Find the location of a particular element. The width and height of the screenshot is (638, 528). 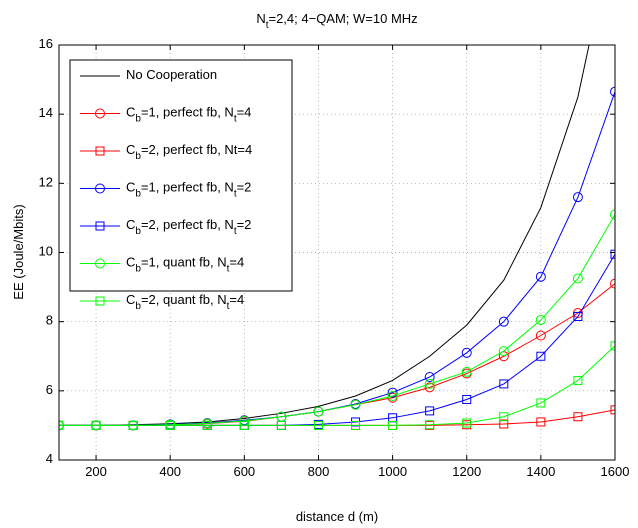

legend-label: Cb=1, perfect fb, Nt=4 is located at coordinates (188, 115).